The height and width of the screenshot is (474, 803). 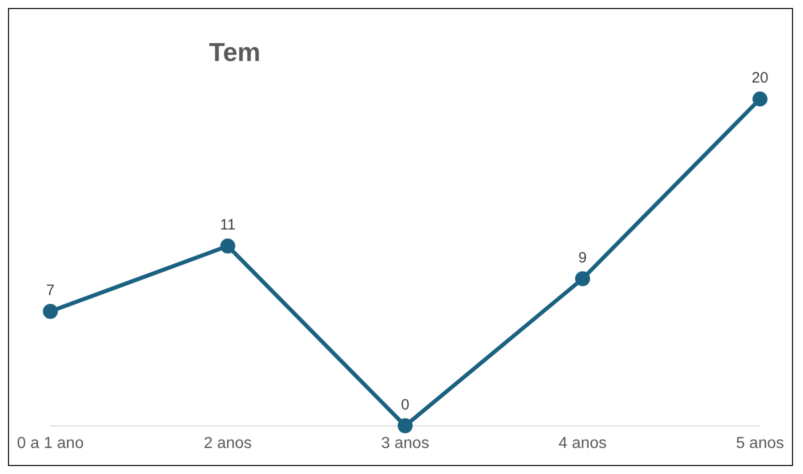 What do you see at coordinates (405, 443) in the screenshot?
I see `x-tick-label: 3 anos` at bounding box center [405, 443].